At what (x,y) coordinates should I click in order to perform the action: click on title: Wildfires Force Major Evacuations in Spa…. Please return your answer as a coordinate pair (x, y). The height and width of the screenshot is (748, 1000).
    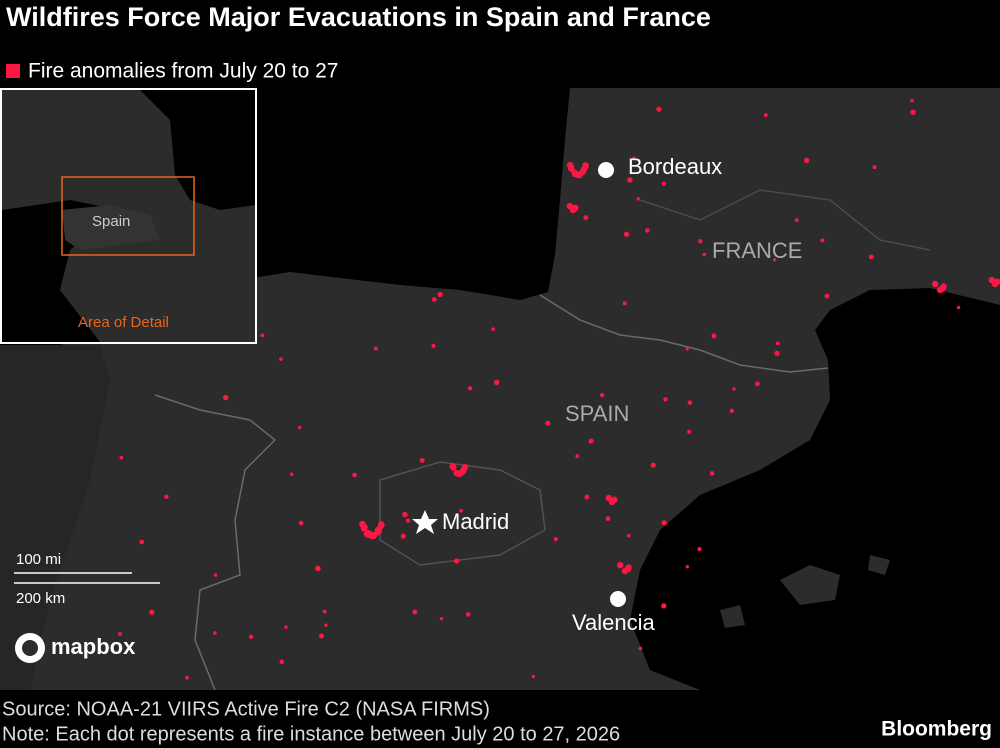
    Looking at the image, I should click on (358, 17).